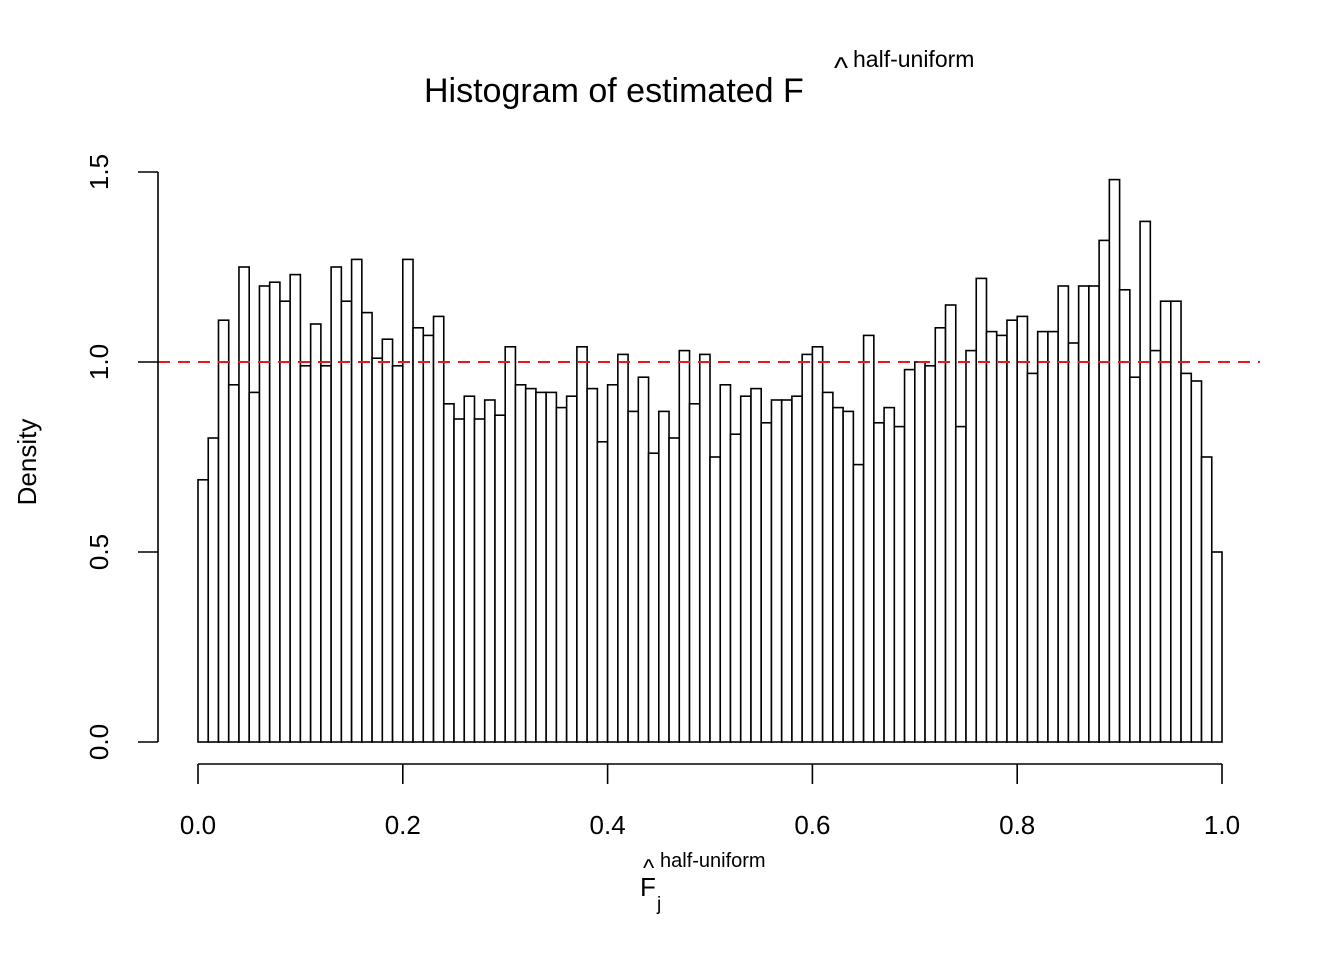 This screenshot has height=960, width=1344. I want to click on x-tick-label: 0.4, so click(608, 825).